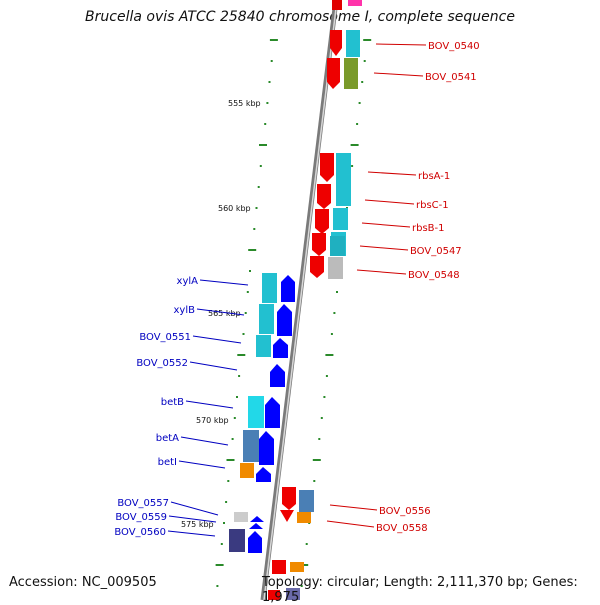 The height and width of the screenshot is (605, 600). What do you see at coordinates (185, 310) in the screenshot?
I see `gene-label-xylb: xylB` at bounding box center [185, 310].